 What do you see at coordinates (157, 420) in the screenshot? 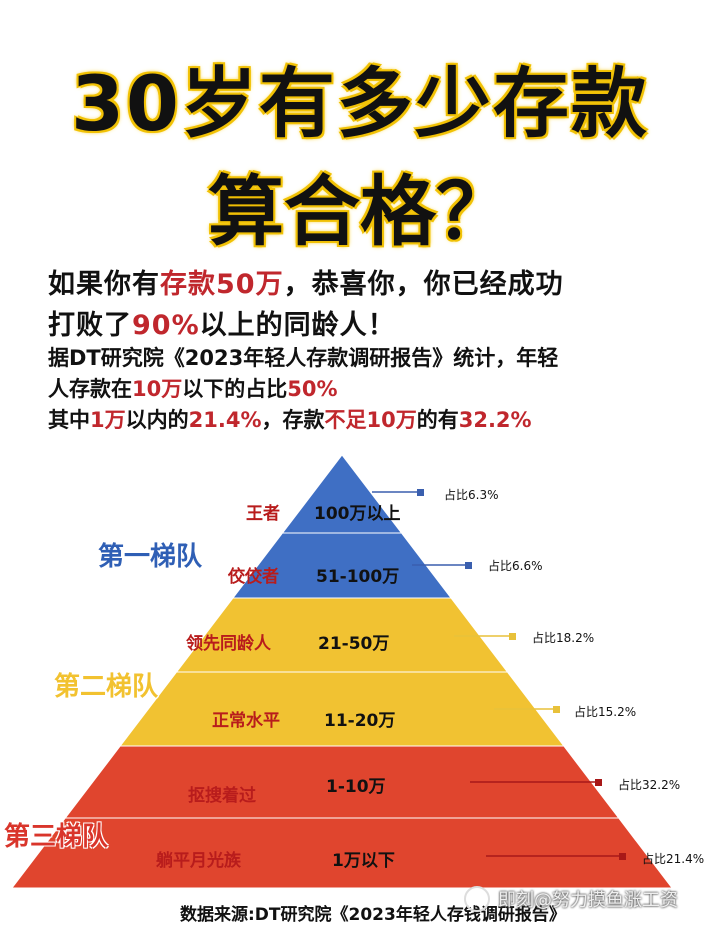
I see `text: 以内的` at bounding box center [157, 420].